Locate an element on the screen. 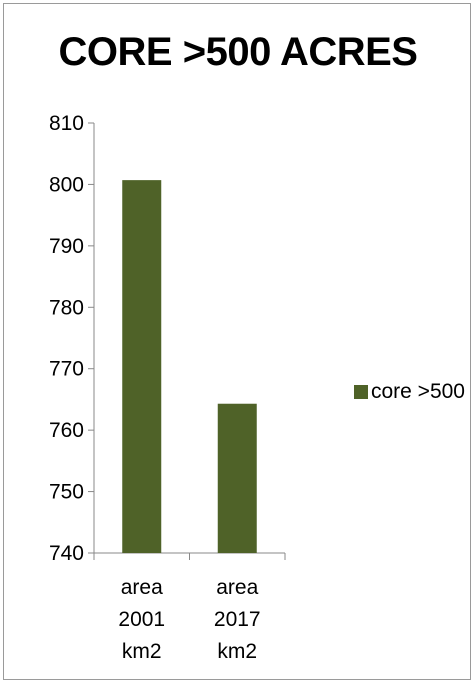 The width and height of the screenshot is (476, 684). y-tick-label: 790 is located at coordinates (66, 246).